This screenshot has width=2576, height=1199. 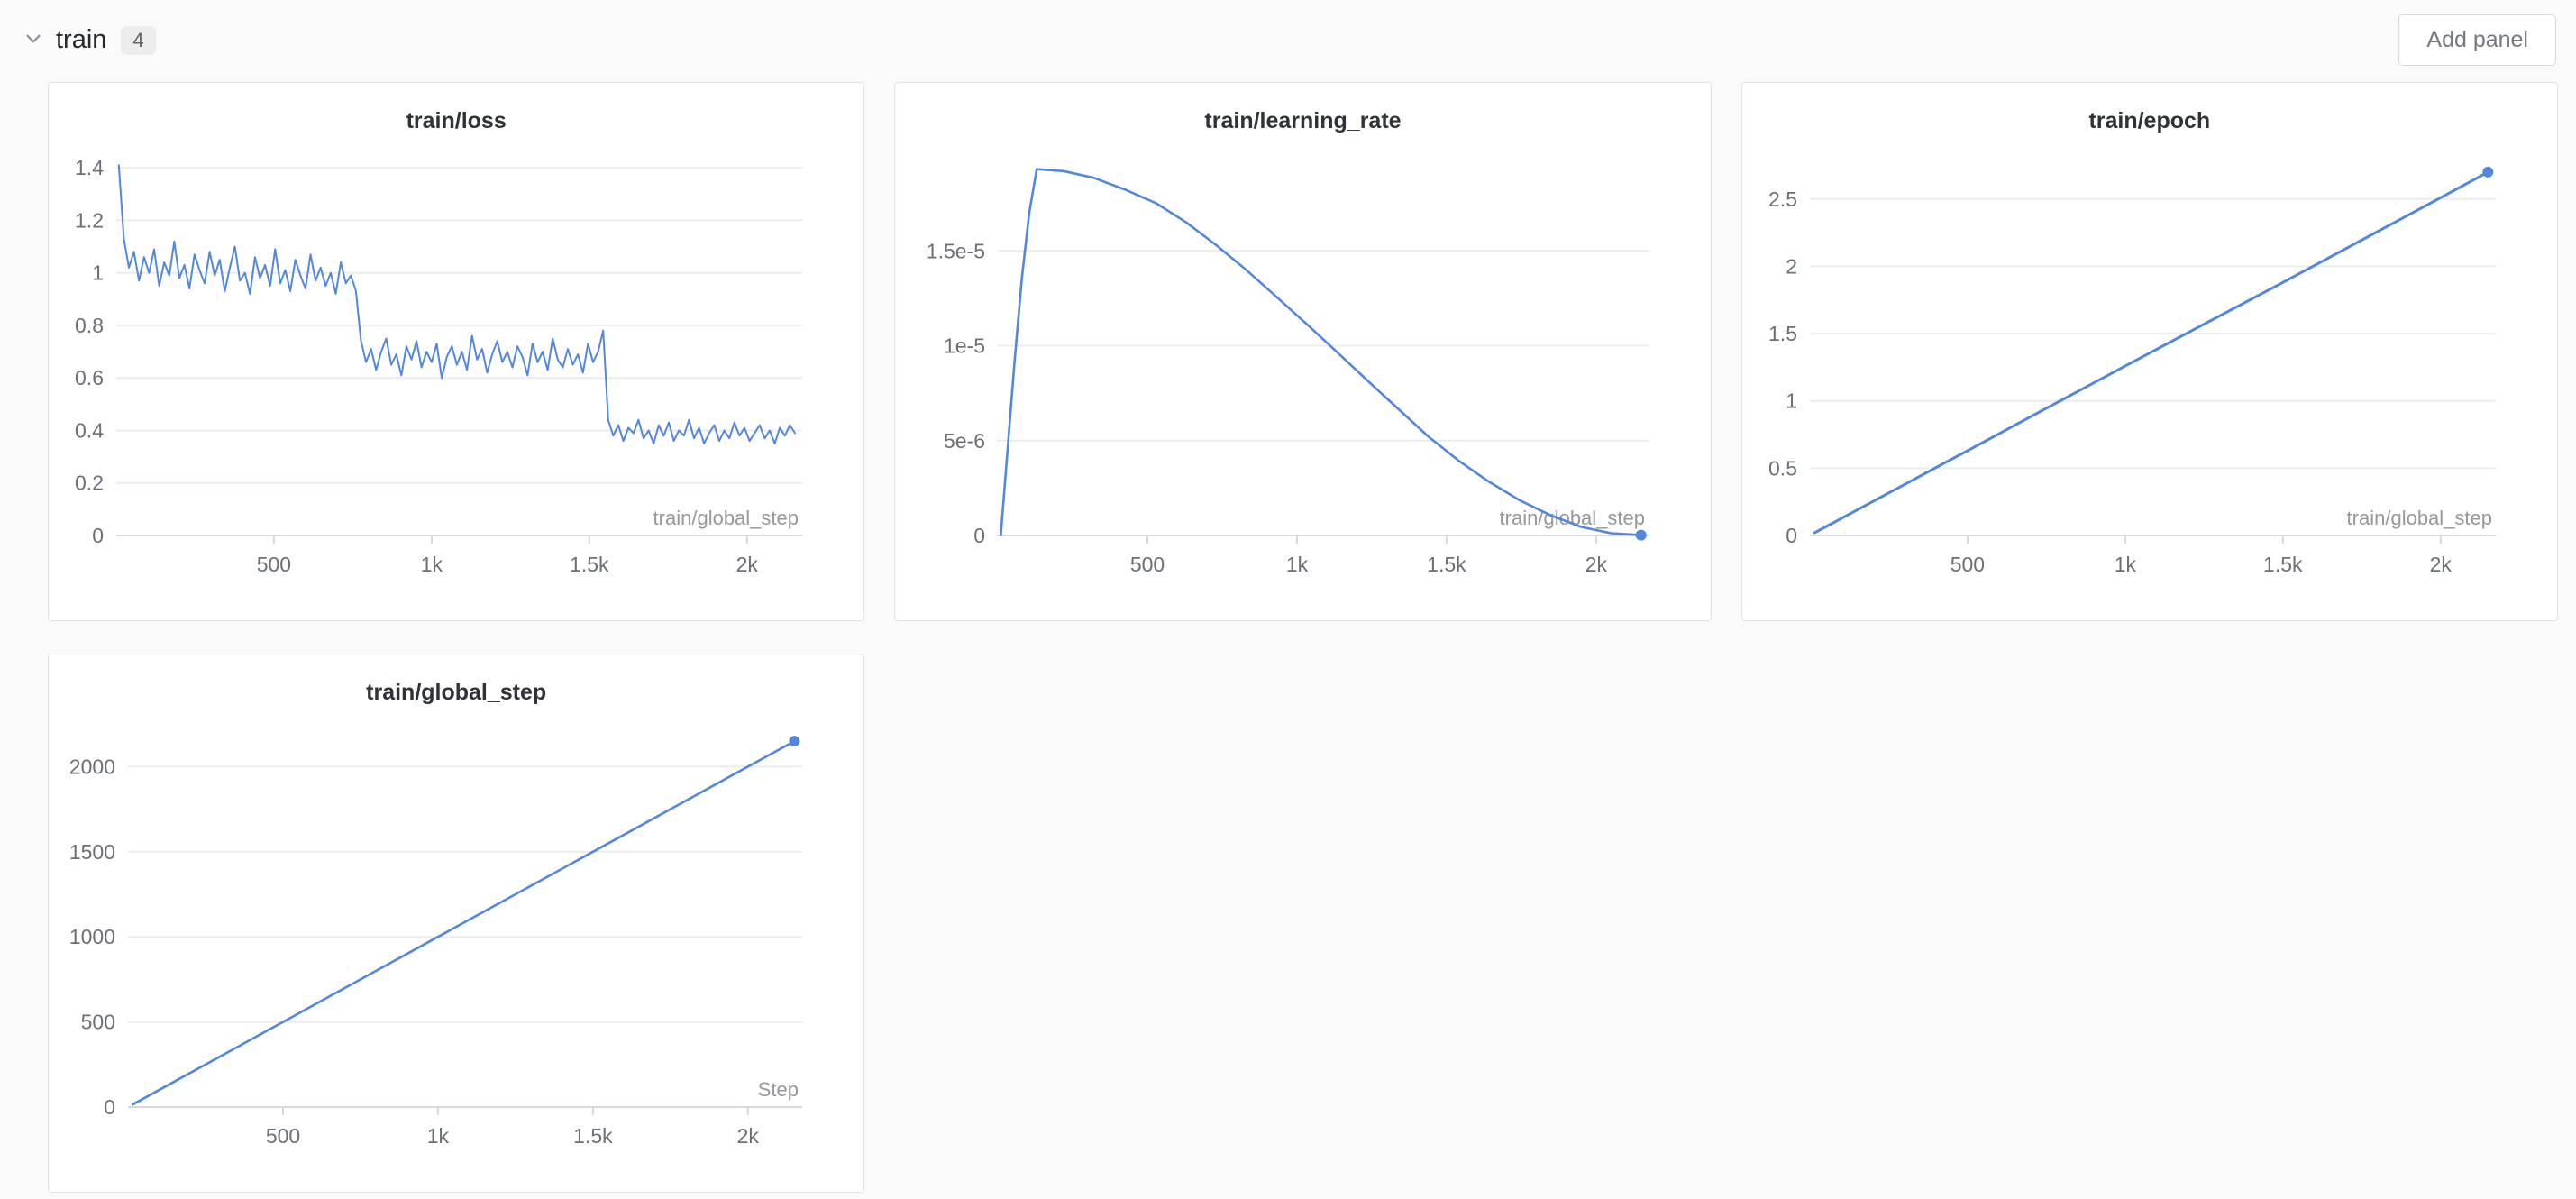 What do you see at coordinates (2477, 40) in the screenshot?
I see `add-panel-button: Add panel` at bounding box center [2477, 40].